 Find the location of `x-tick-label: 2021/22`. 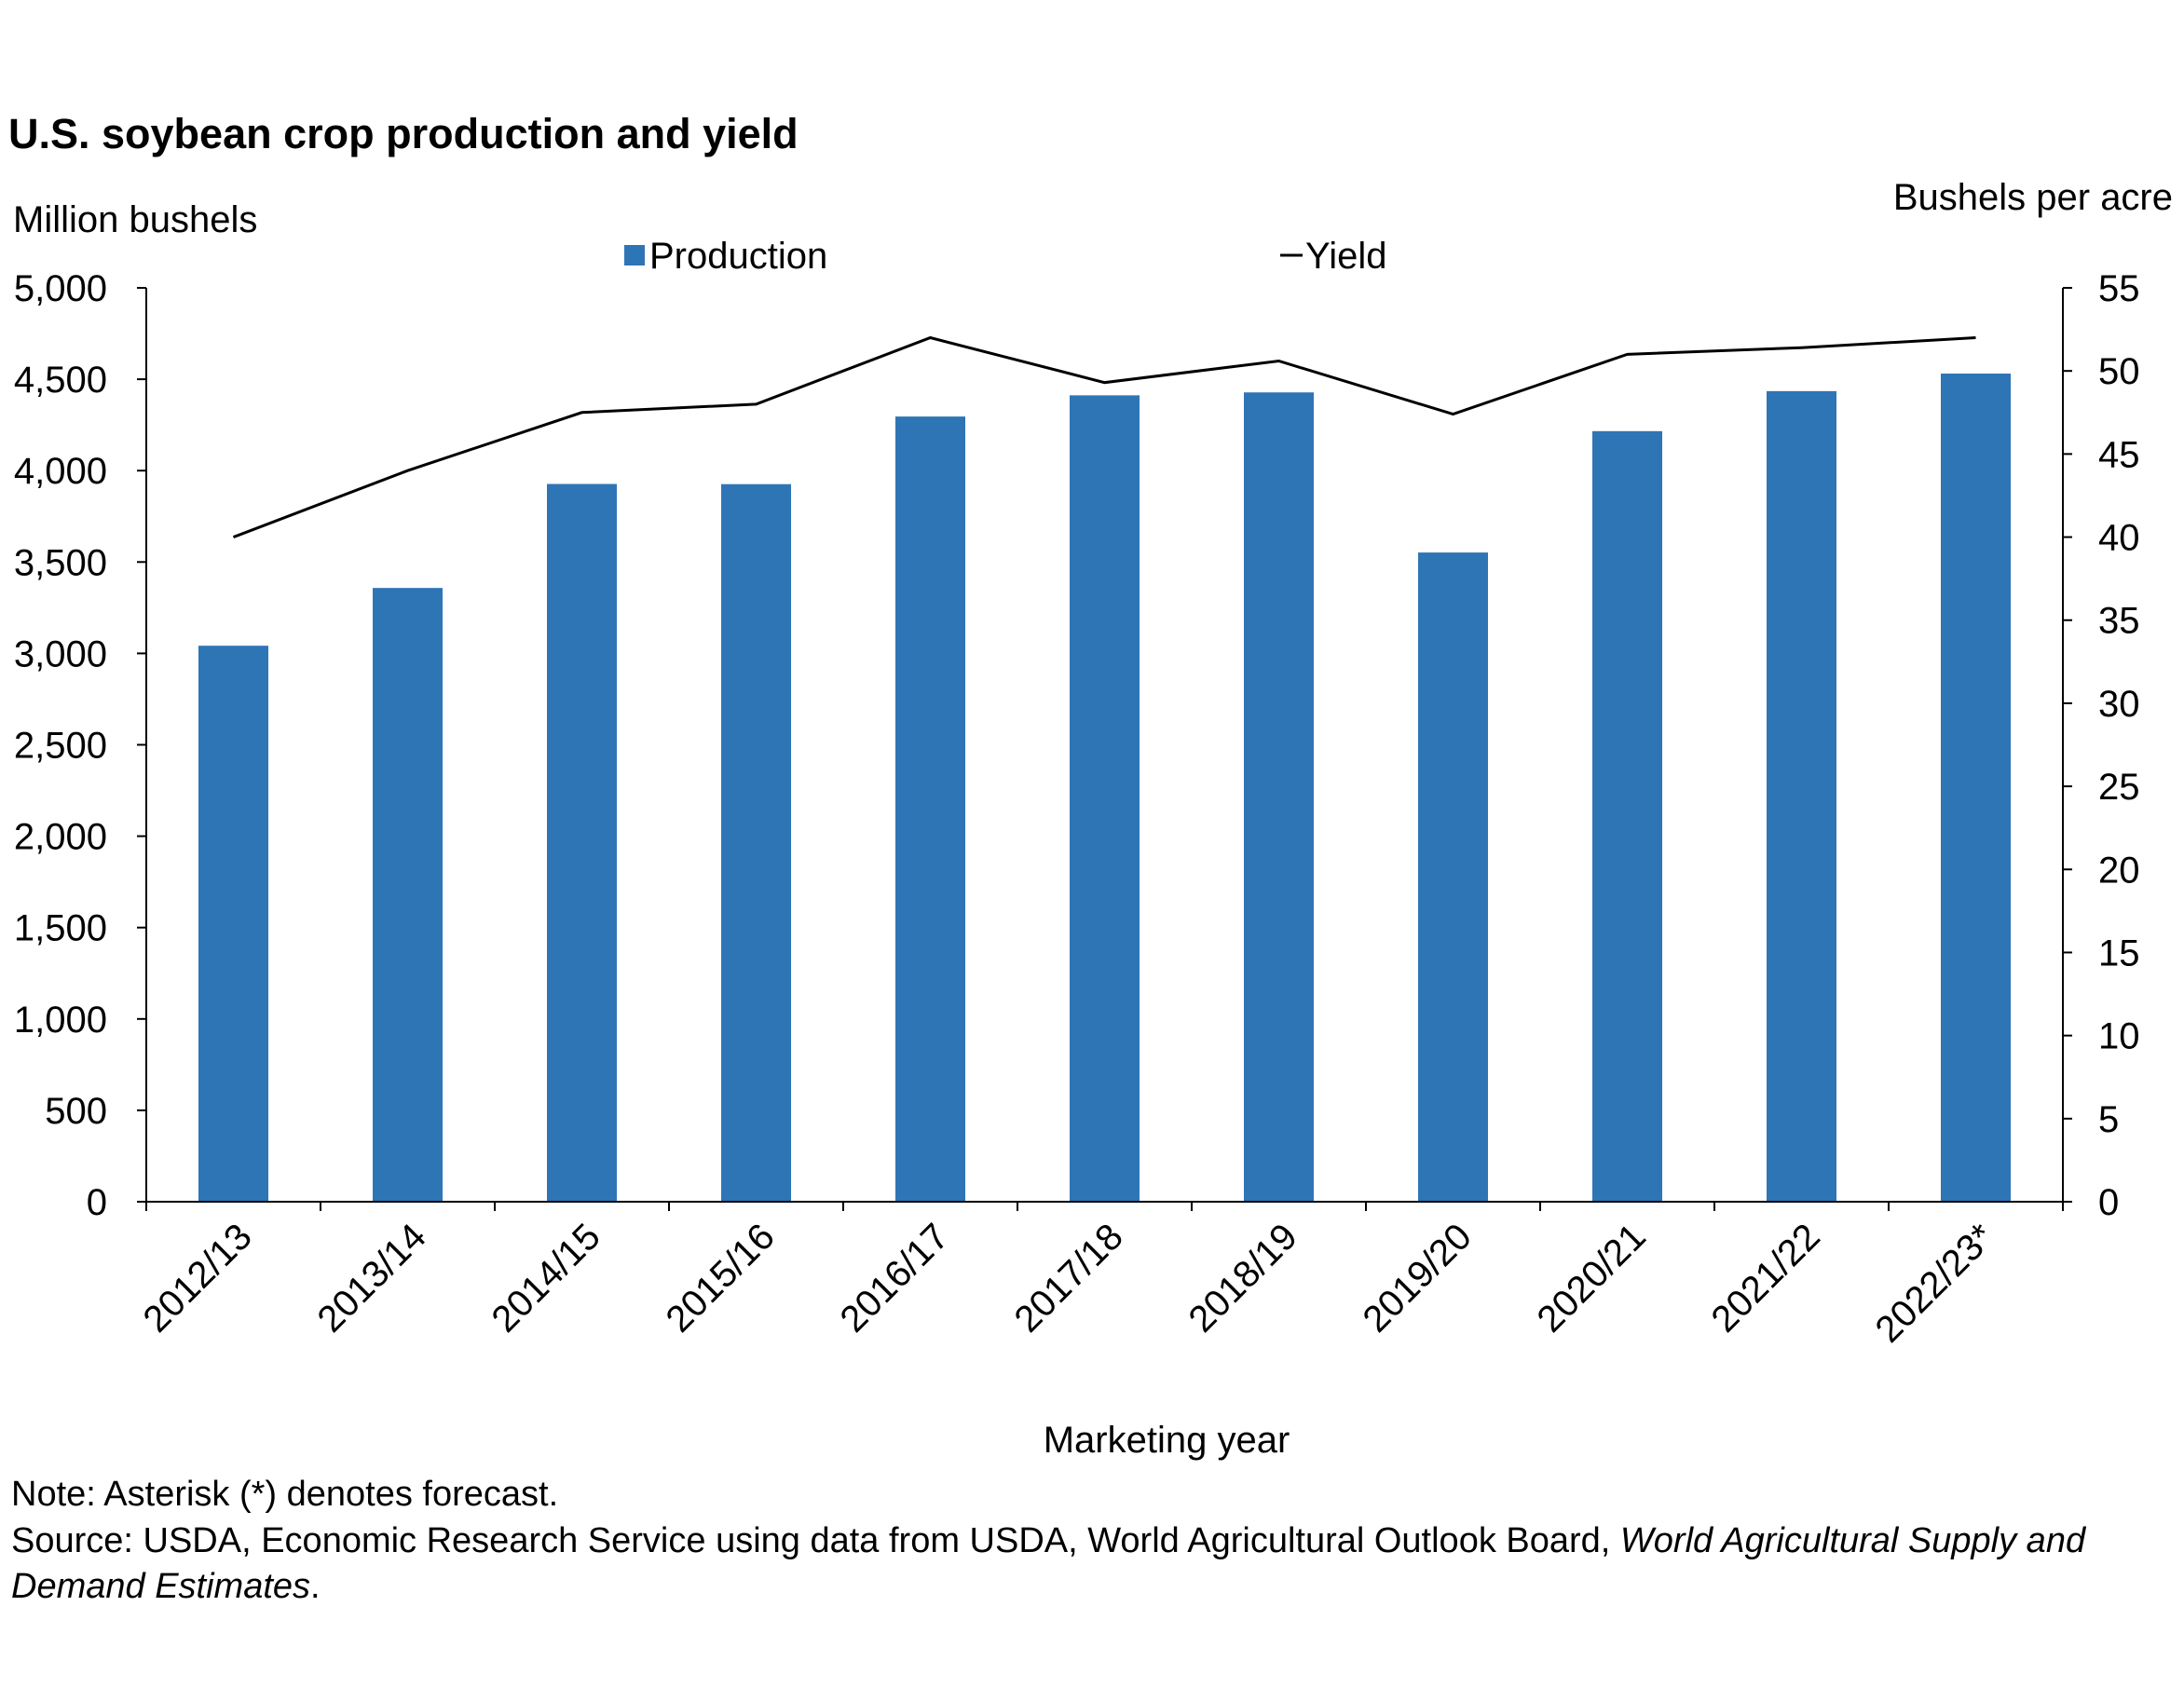

x-tick-label: 2021/22 is located at coordinates (1766, 1278).